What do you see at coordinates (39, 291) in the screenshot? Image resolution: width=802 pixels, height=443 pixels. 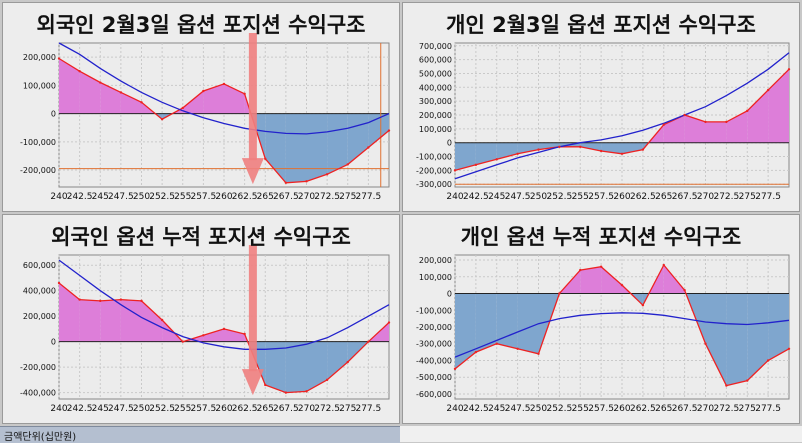 I see `y-tick-label: 400,000` at bounding box center [39, 291].